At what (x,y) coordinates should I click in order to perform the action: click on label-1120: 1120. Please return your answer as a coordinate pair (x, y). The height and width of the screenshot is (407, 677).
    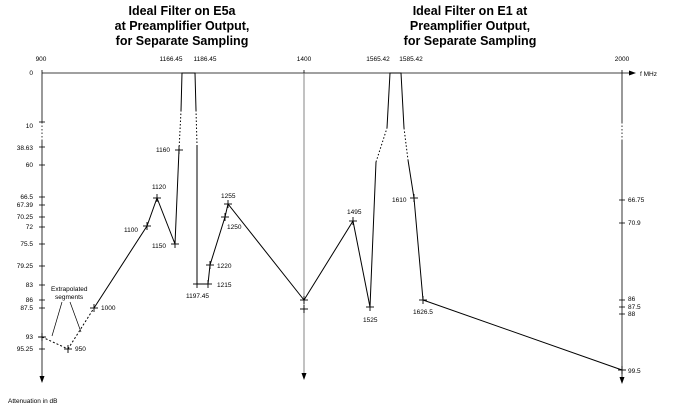
    Looking at the image, I should click on (159, 187).